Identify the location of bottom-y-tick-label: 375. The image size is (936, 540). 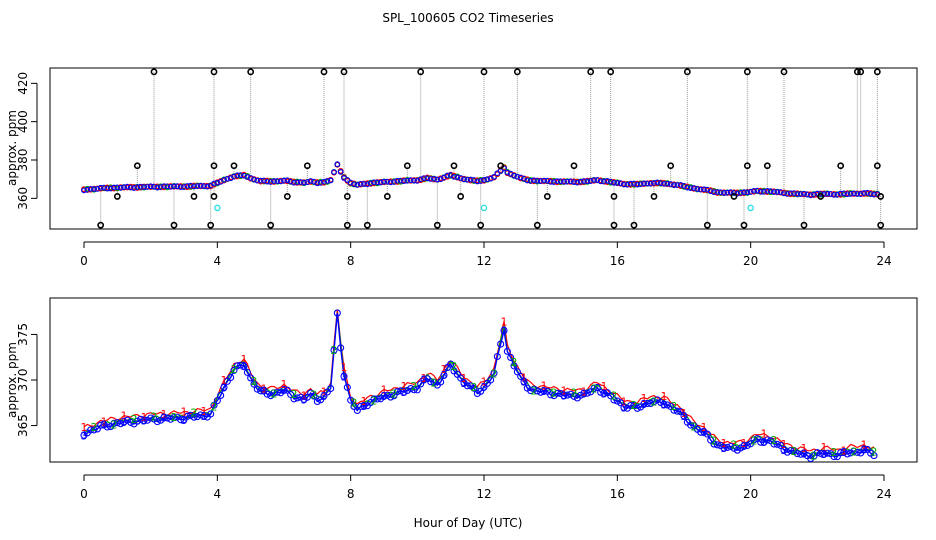
(23, 334).